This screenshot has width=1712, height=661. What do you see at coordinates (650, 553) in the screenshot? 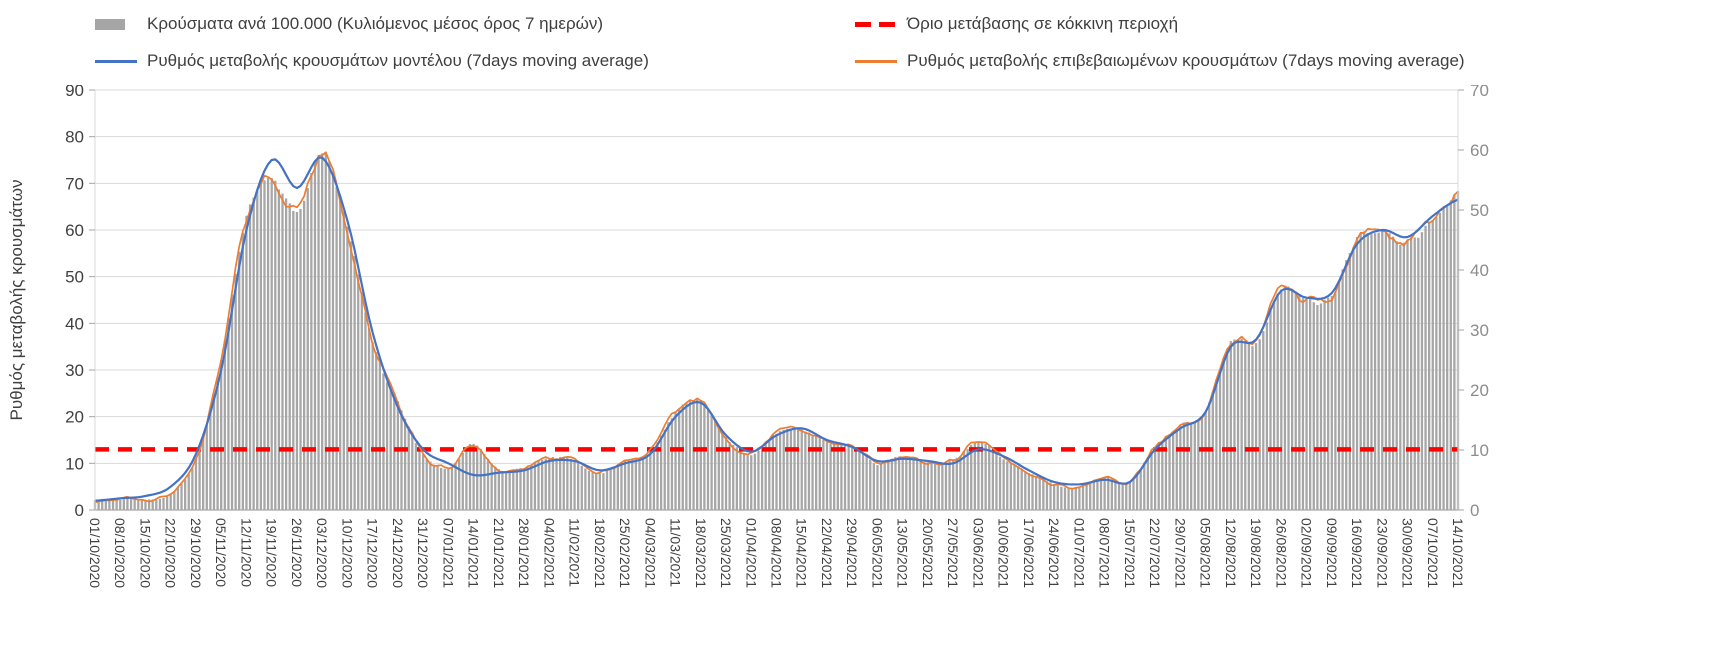
I see `svg-text: 04/03/2021` at bounding box center [650, 553].